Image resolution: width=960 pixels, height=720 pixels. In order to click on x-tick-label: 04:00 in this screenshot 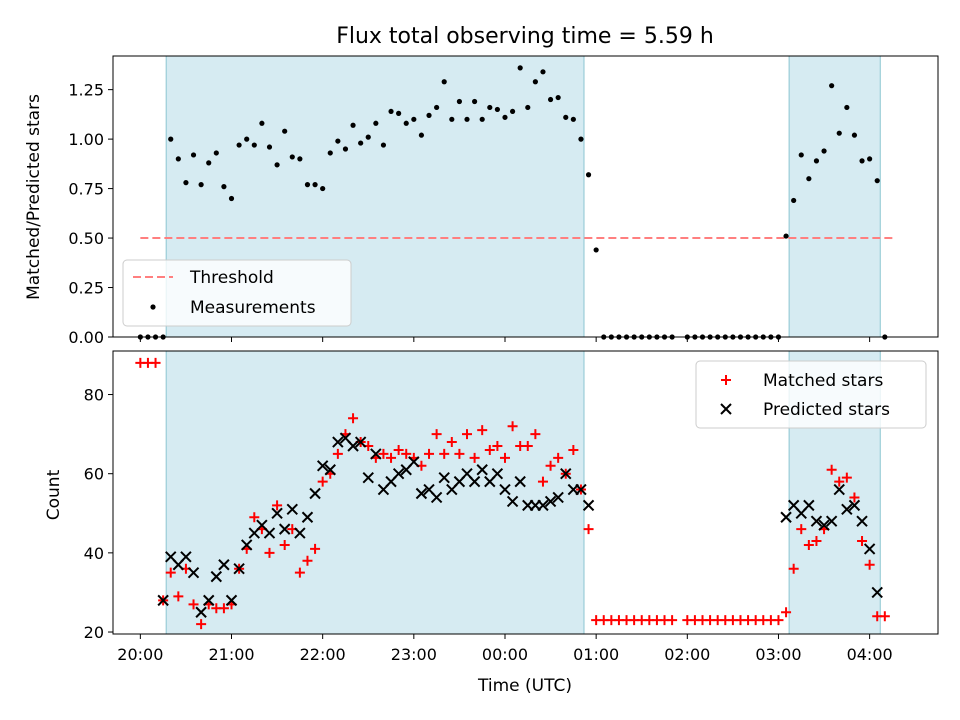, I will do `click(870, 654)`.